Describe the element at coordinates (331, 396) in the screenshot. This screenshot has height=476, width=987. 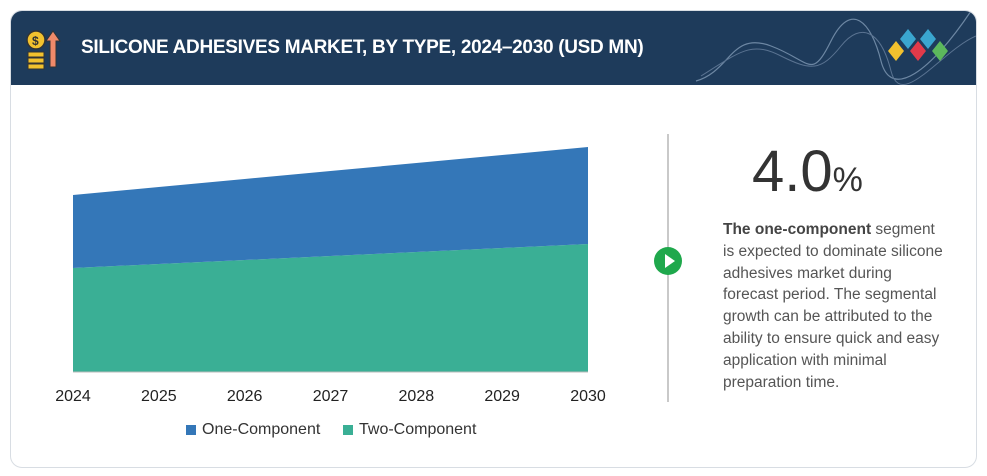
I see `x-tick-label: 2027` at that location.